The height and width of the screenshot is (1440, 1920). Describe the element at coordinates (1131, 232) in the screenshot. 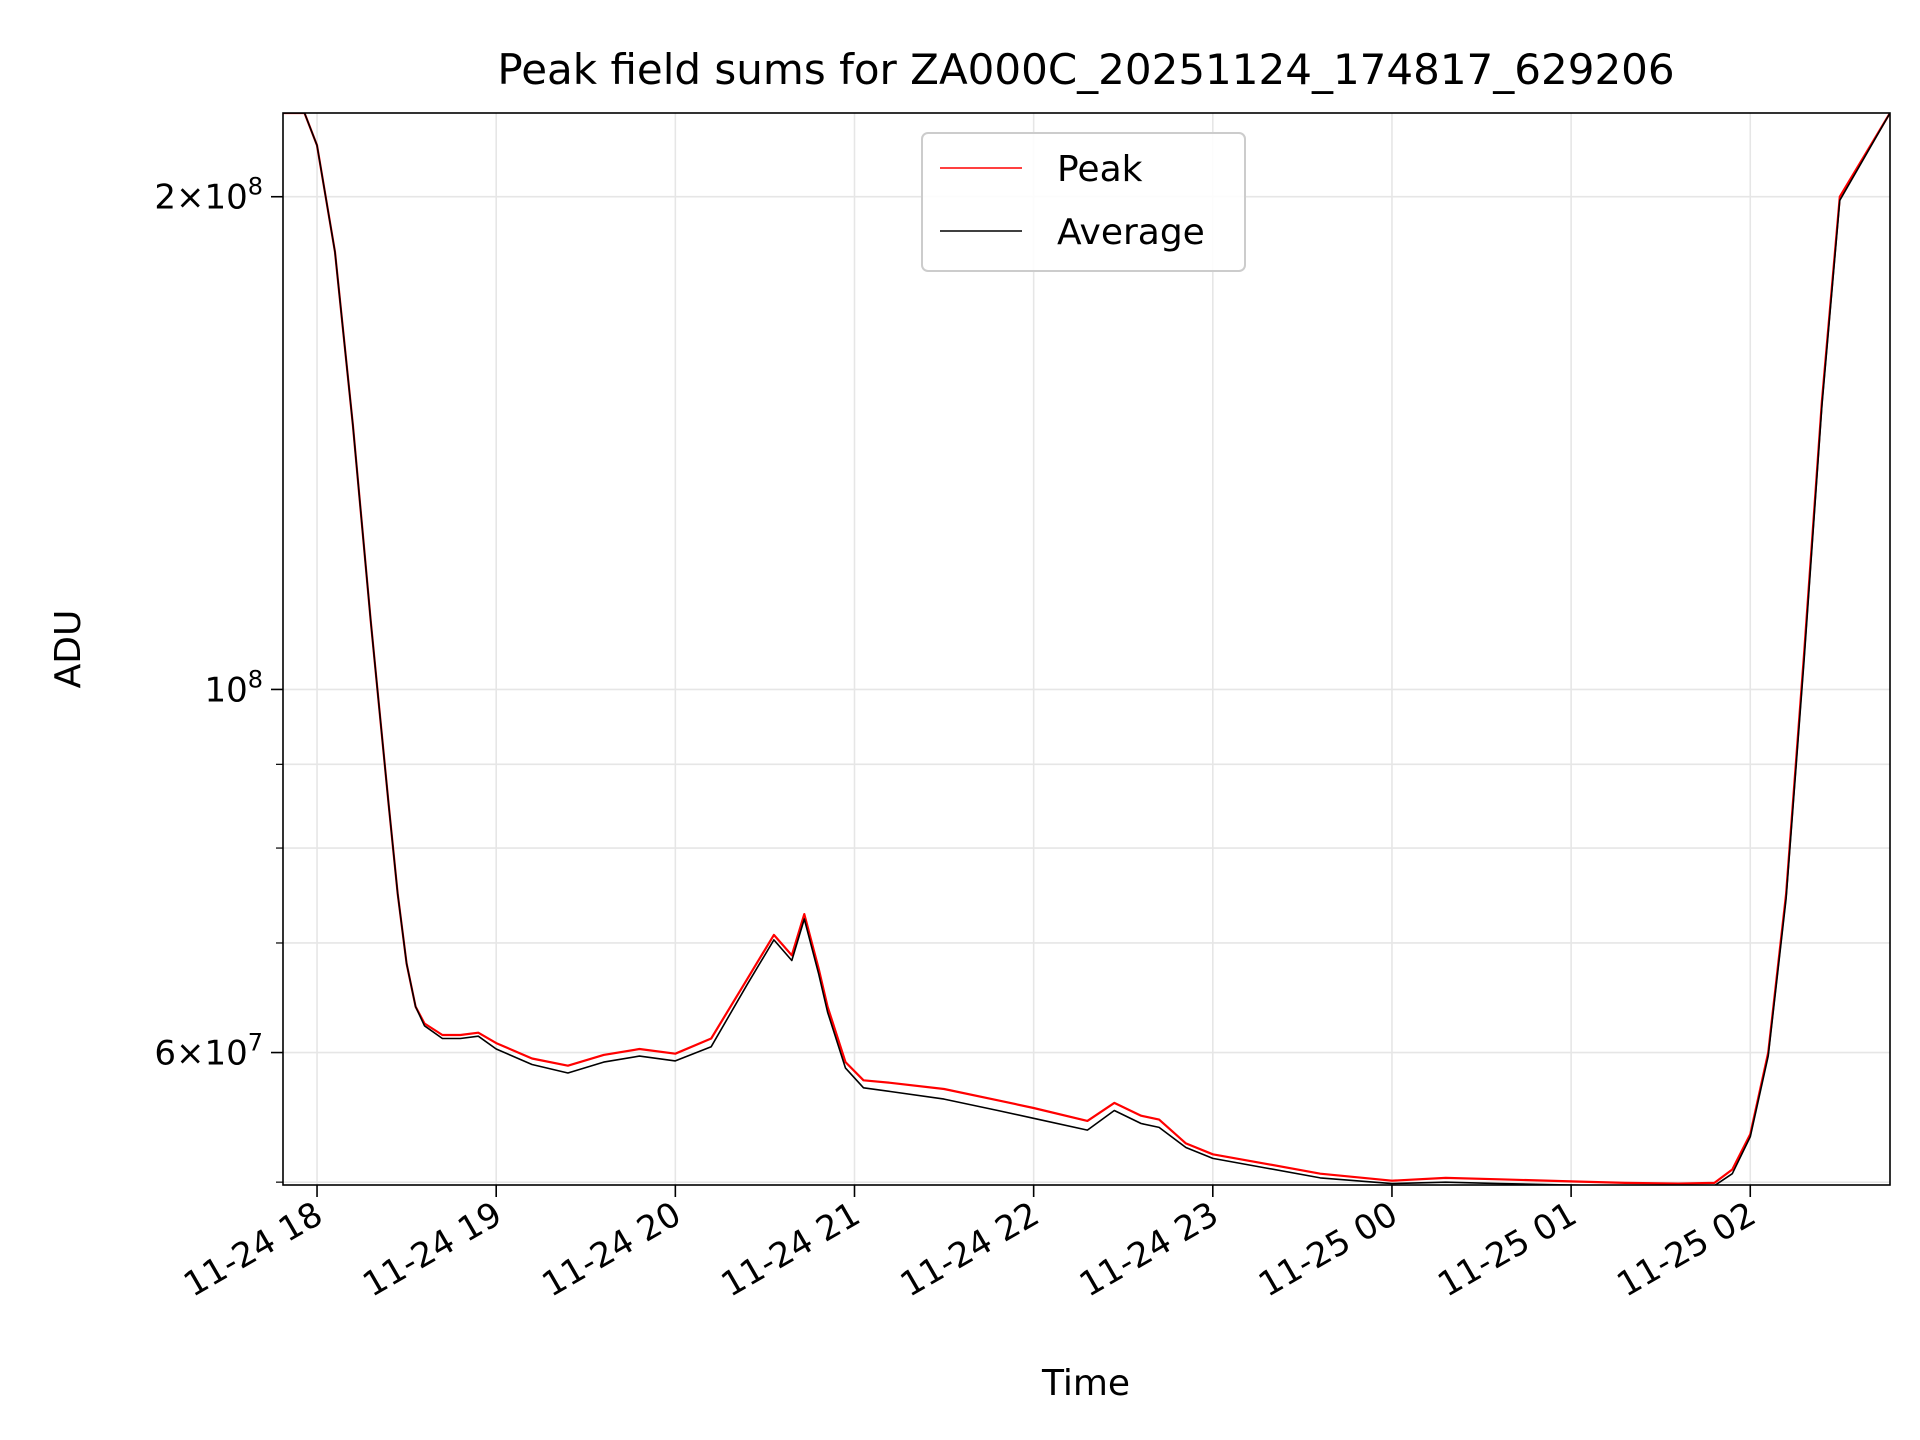

I see `legend-label-average: Average` at that location.